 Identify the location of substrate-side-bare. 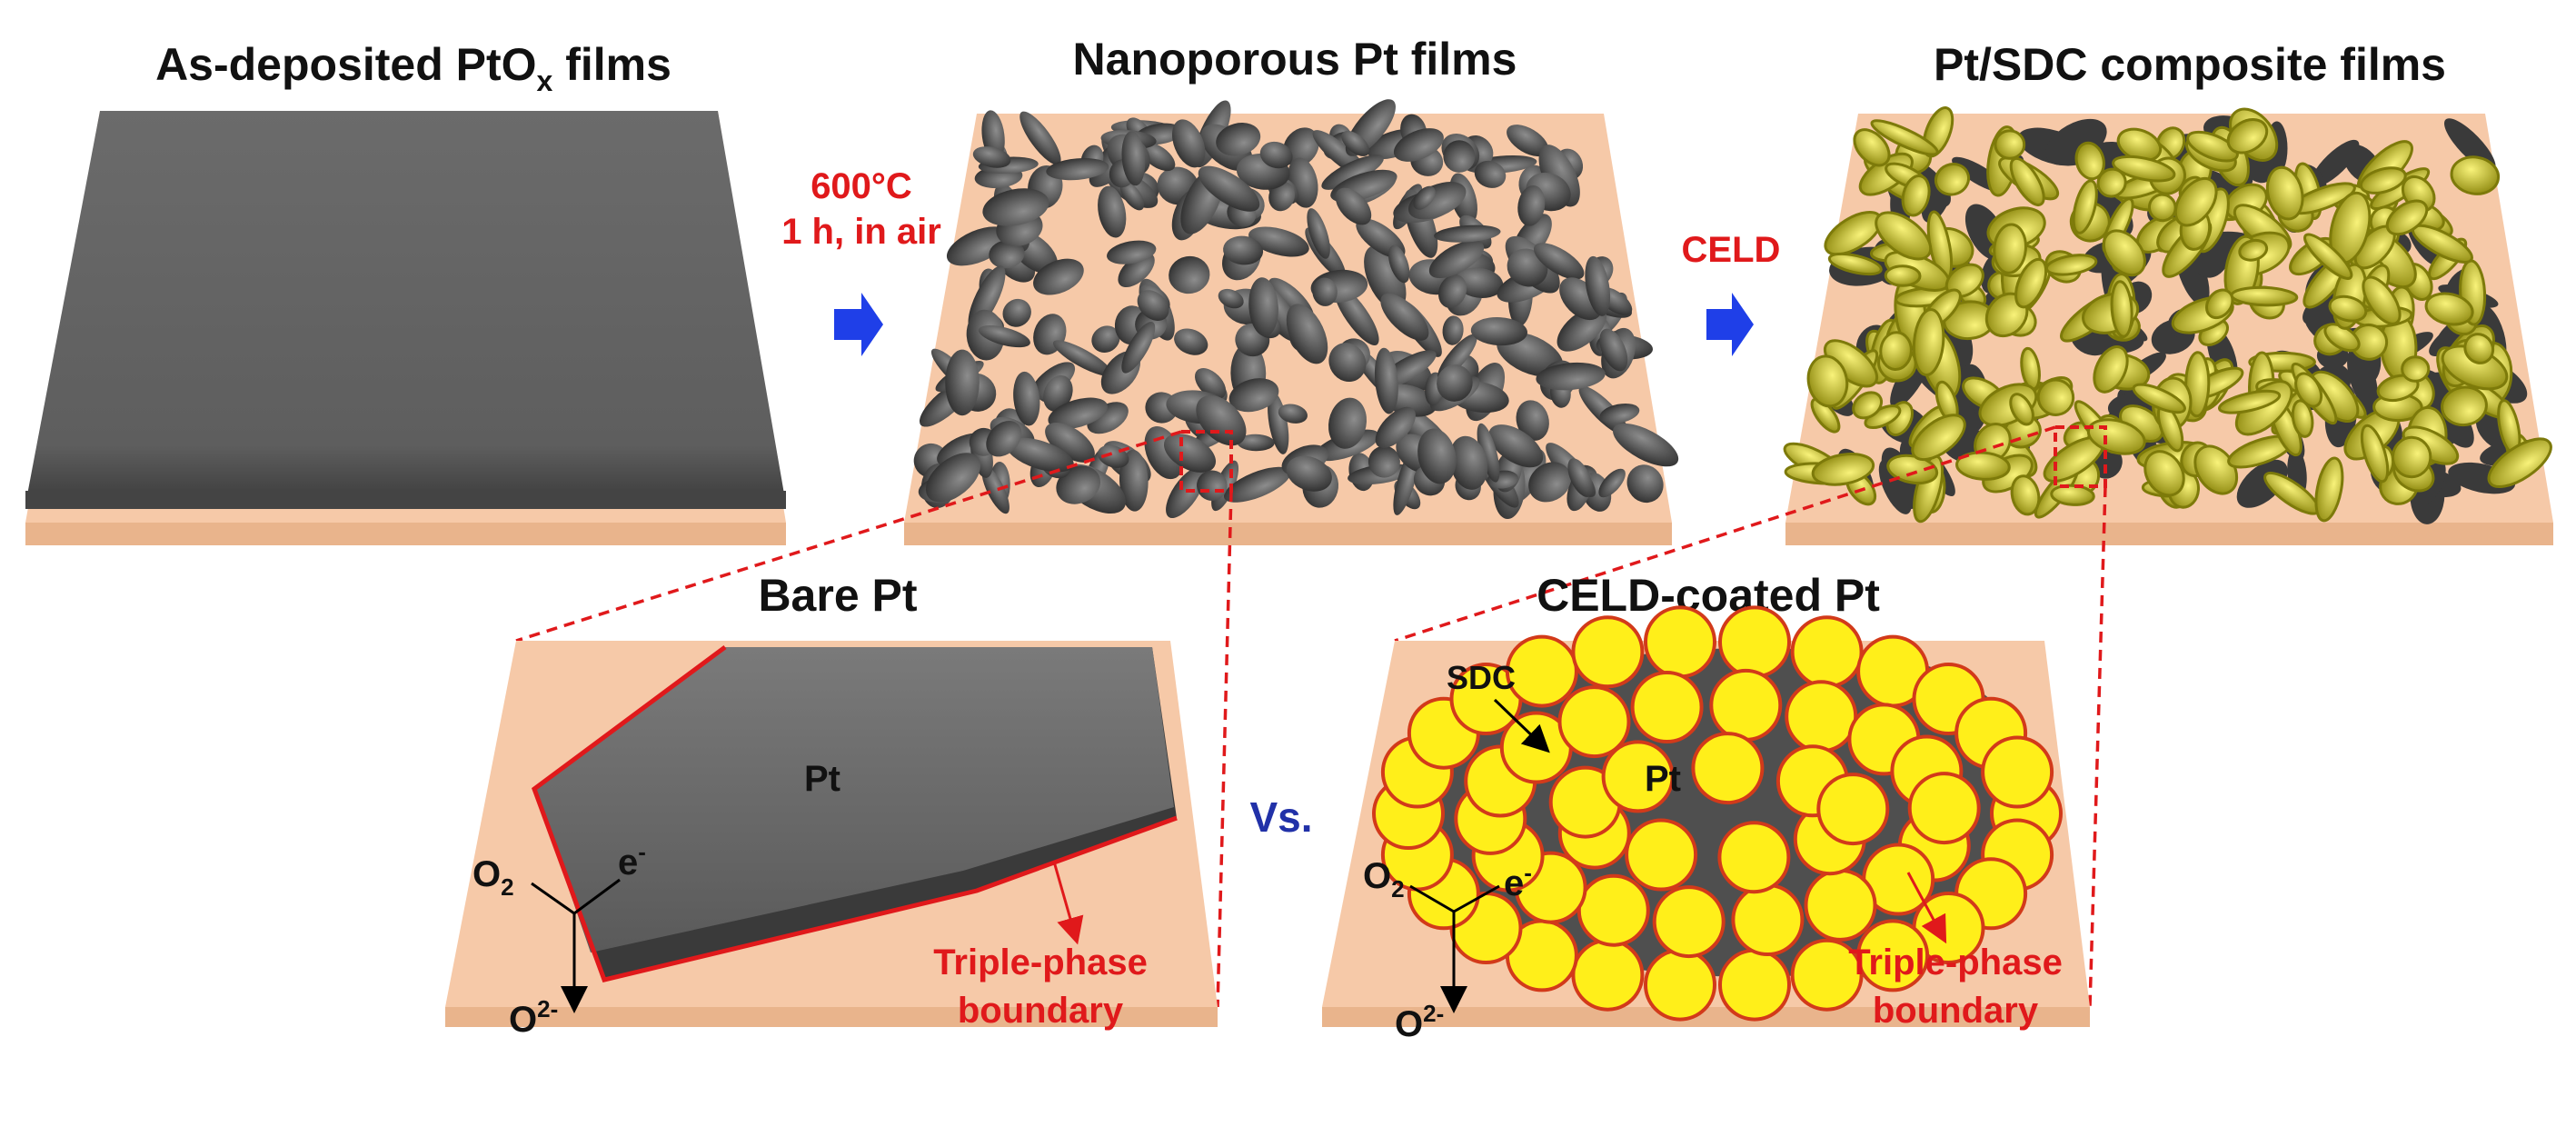
(832, 1017).